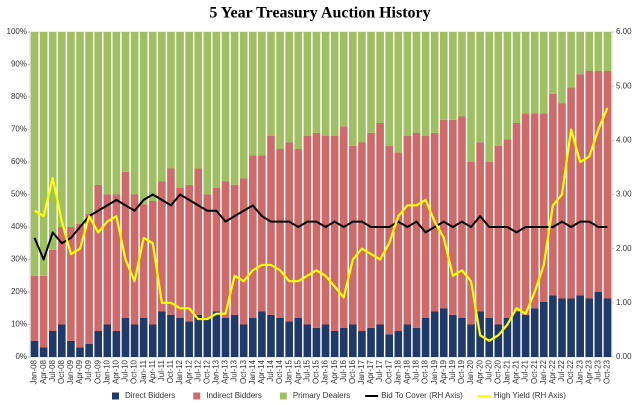 The image size is (640, 405). I want to click on x-tick-label: Apr-18, so click(407, 371).